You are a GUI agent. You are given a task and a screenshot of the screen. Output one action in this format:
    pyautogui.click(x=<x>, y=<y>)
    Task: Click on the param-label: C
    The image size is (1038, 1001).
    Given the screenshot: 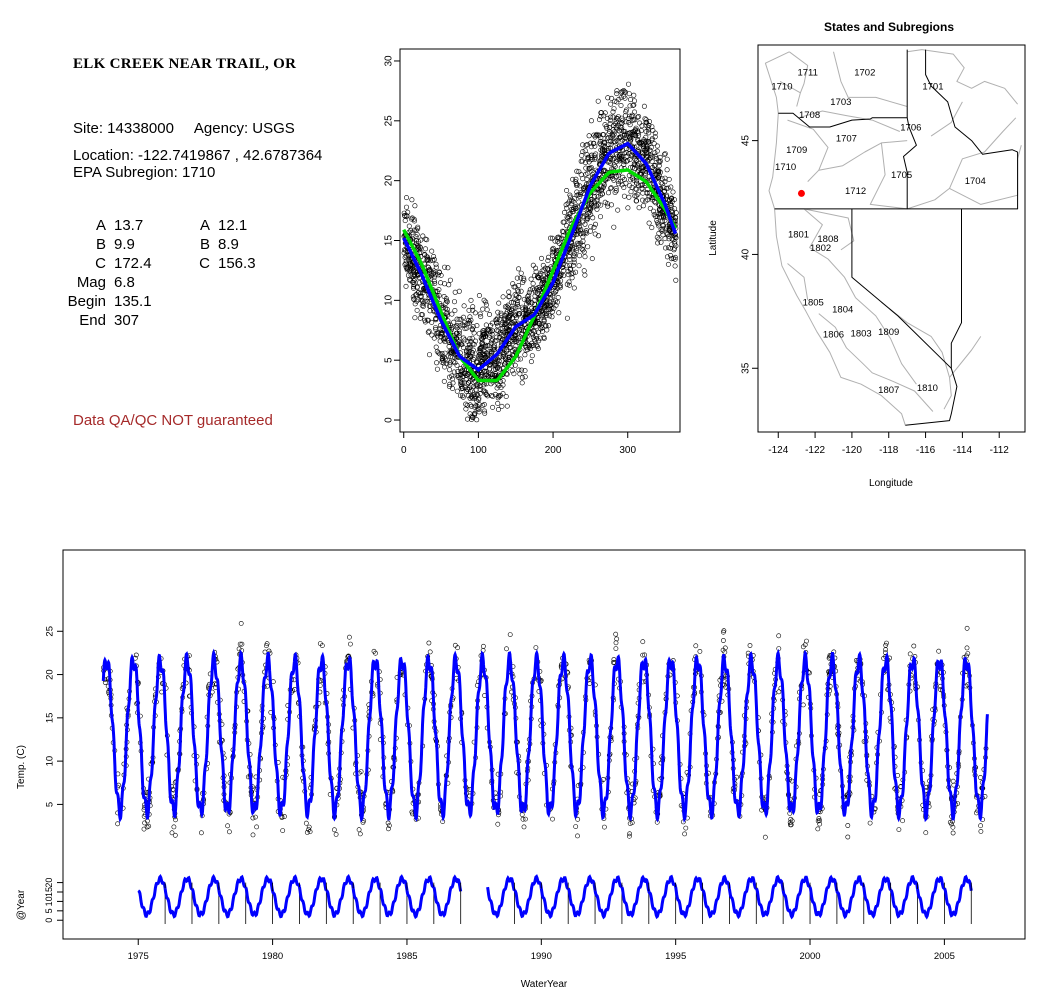 What is the action you would take?
    pyautogui.click(x=204, y=263)
    